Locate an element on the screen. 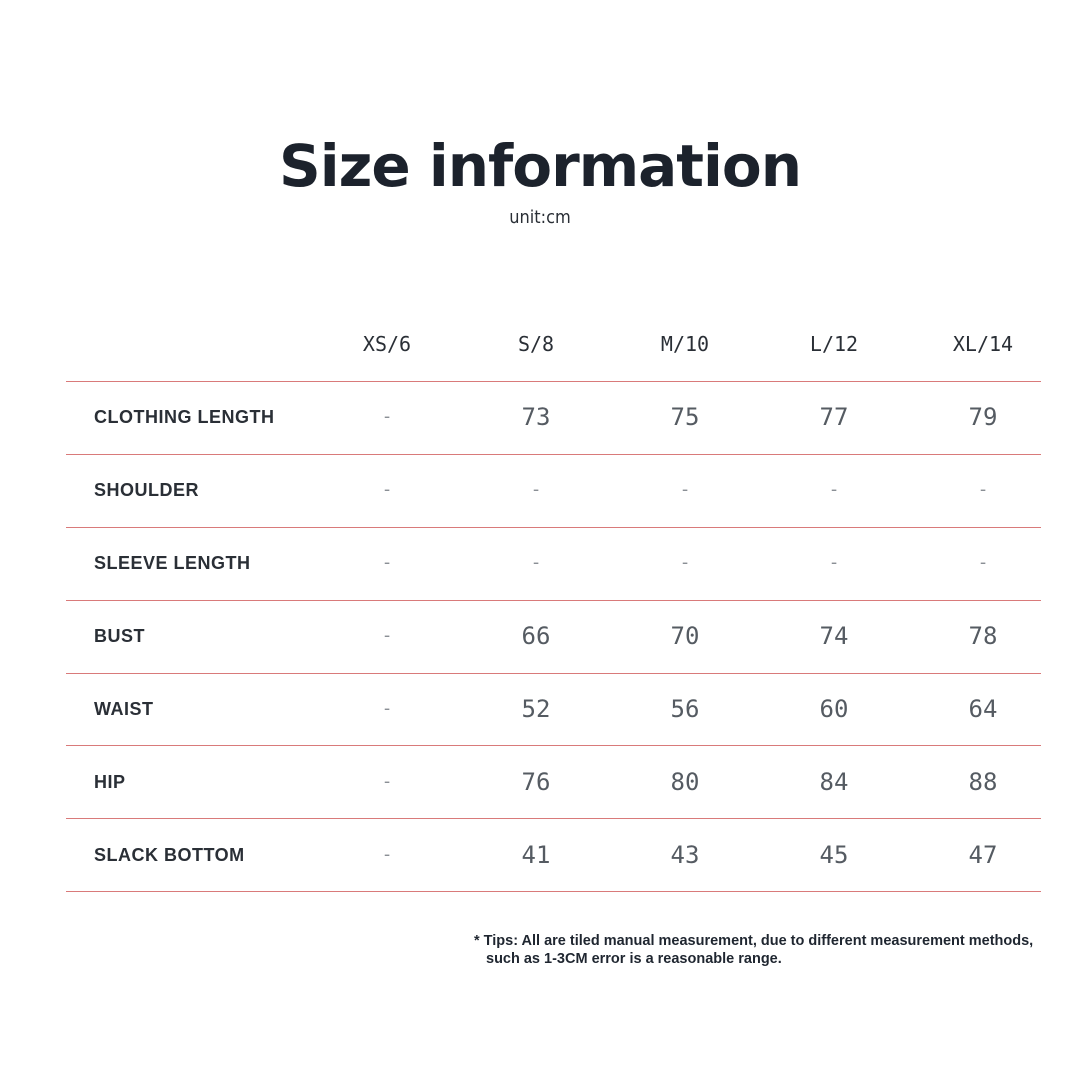 The width and height of the screenshot is (1080, 1080). table-row: SLACK BOTTOM - 41 43 45 47 is located at coordinates (540, 855).